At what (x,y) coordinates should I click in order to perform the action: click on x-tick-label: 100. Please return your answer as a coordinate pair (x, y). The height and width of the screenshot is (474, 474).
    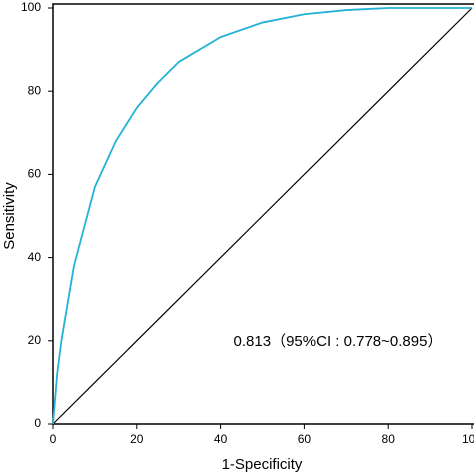
    Looking at the image, I should click on (468, 439).